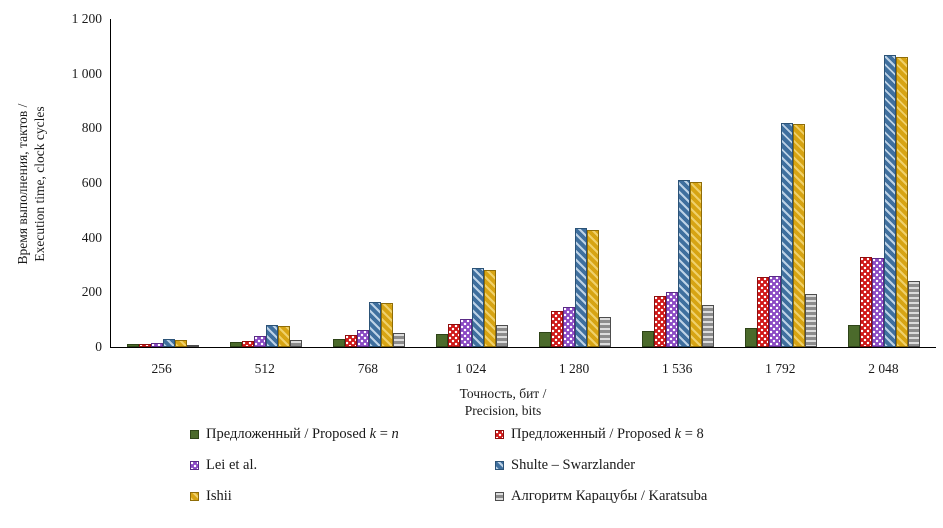 This screenshot has width=943, height=528. What do you see at coordinates (780, 368) in the screenshot?
I see `x-tick-1792: 1 792` at bounding box center [780, 368].